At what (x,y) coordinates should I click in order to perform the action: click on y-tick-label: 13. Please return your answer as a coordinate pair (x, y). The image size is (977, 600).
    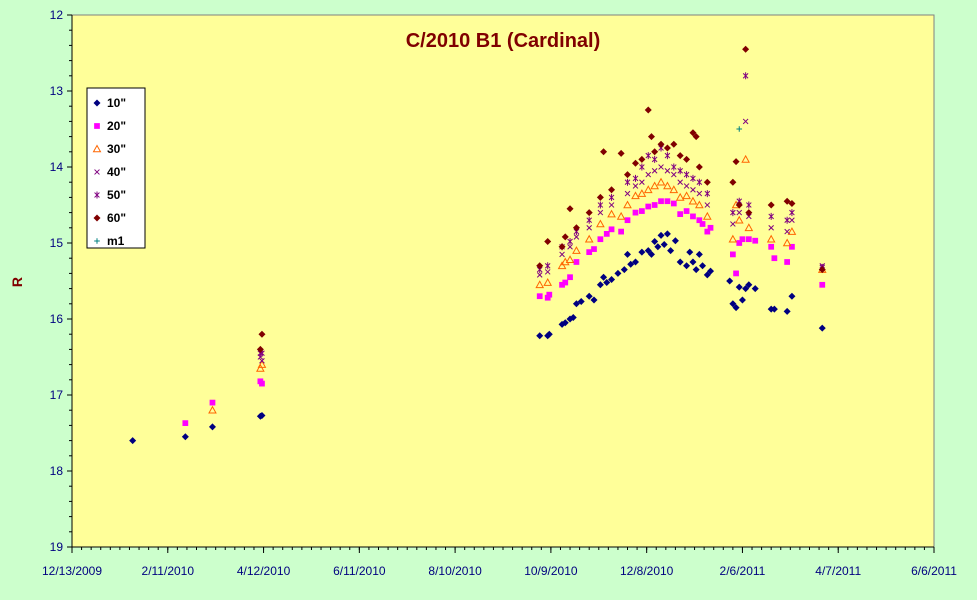
    Looking at the image, I should click on (57, 91).